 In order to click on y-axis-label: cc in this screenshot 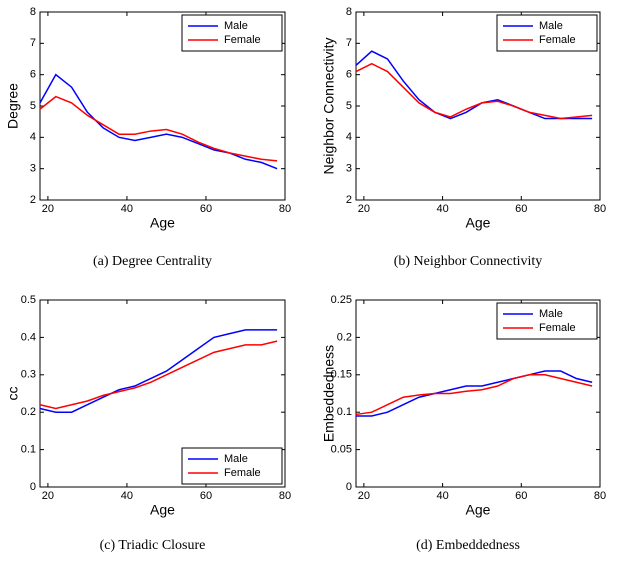, I will do `click(13, 394)`.